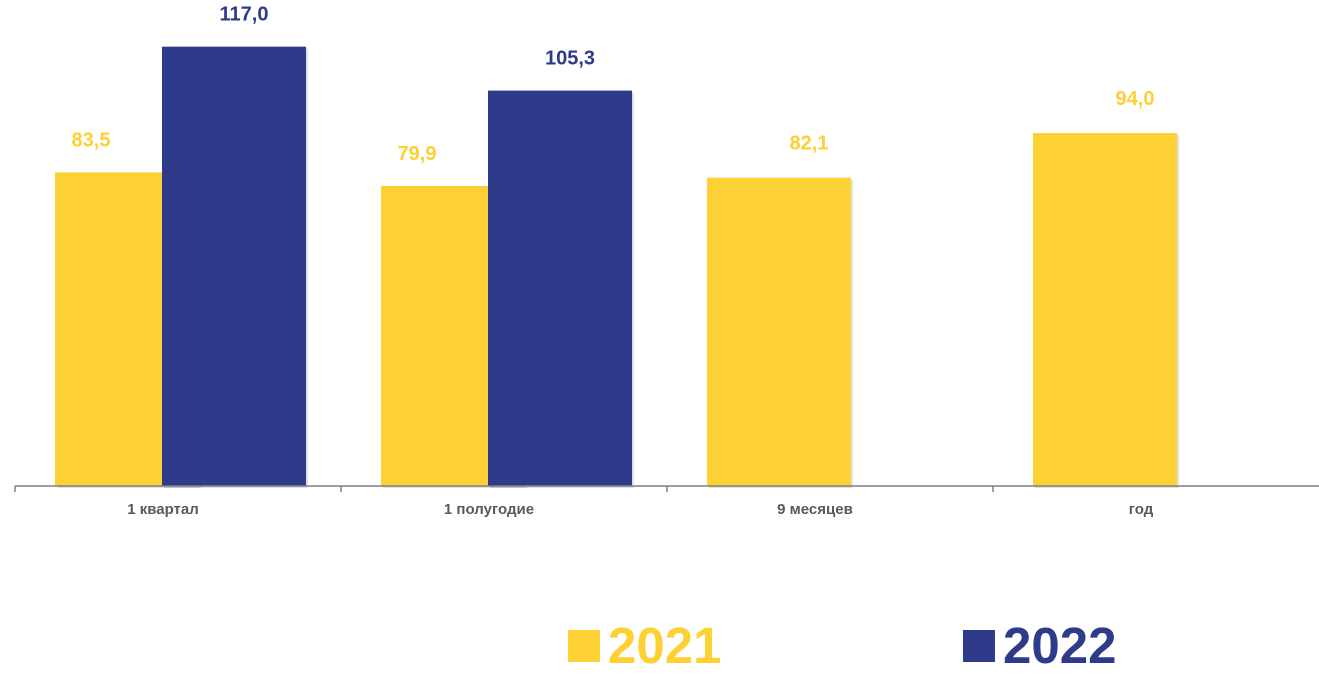 This screenshot has width=1319, height=674. Describe the element at coordinates (91, 140) in the screenshot. I see `value-label-2021-0: 83,5` at that location.